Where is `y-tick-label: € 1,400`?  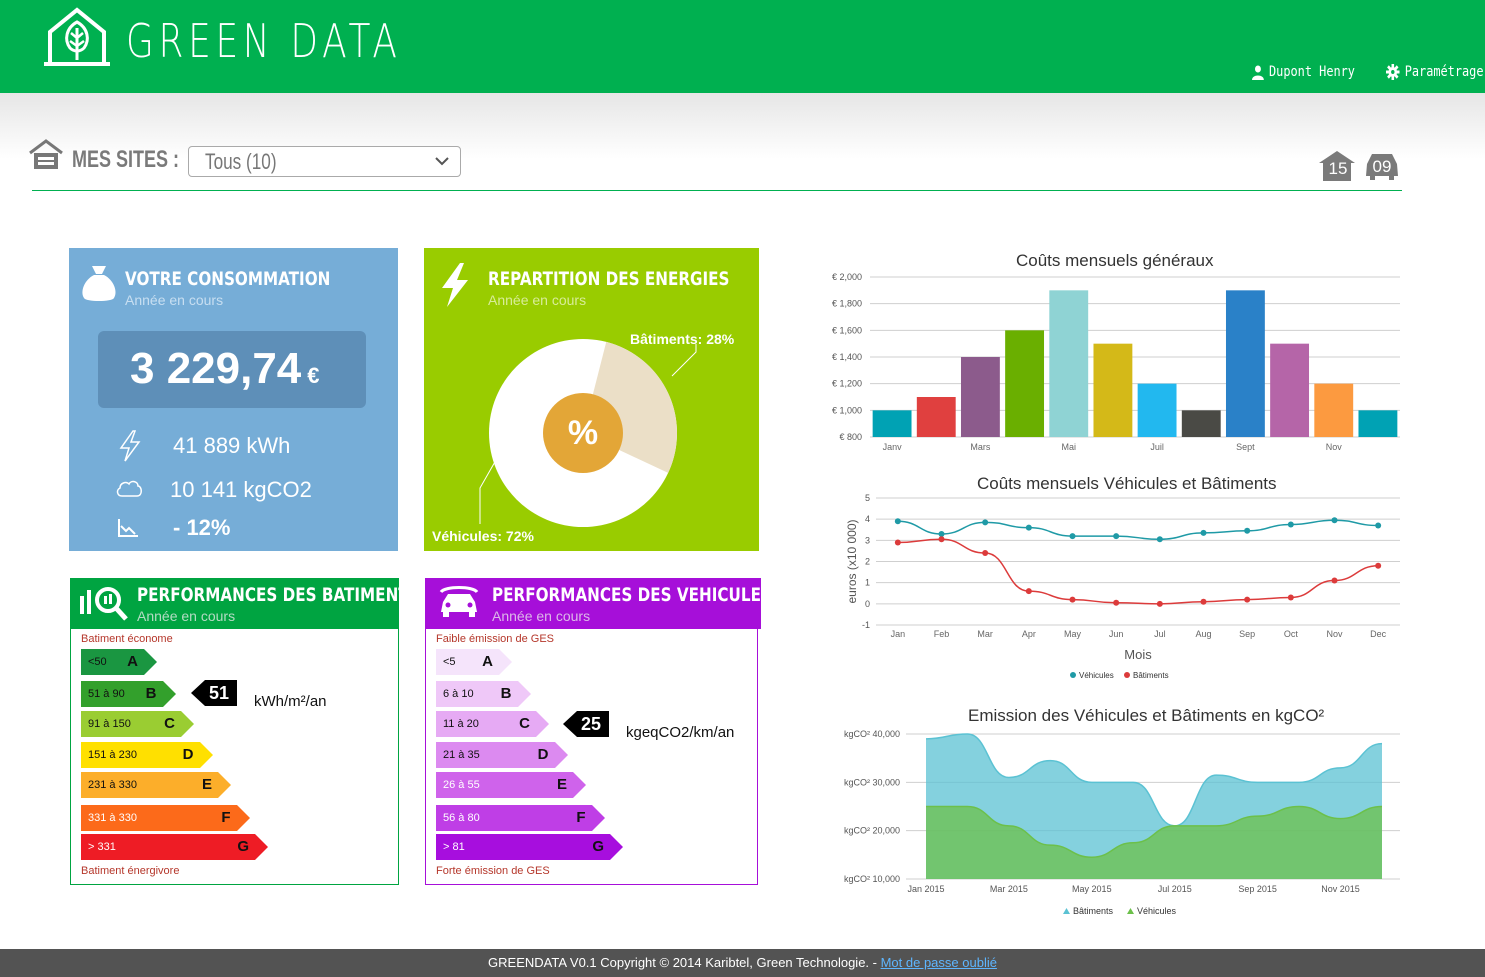 y-tick-label: € 1,400 is located at coordinates (847, 357).